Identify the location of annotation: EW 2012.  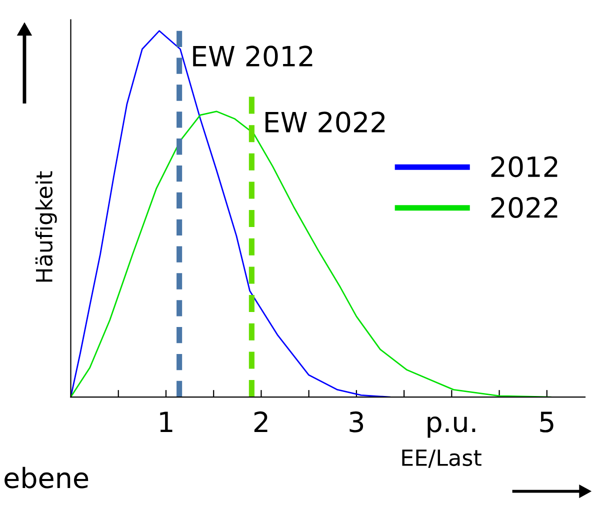
(252, 56).